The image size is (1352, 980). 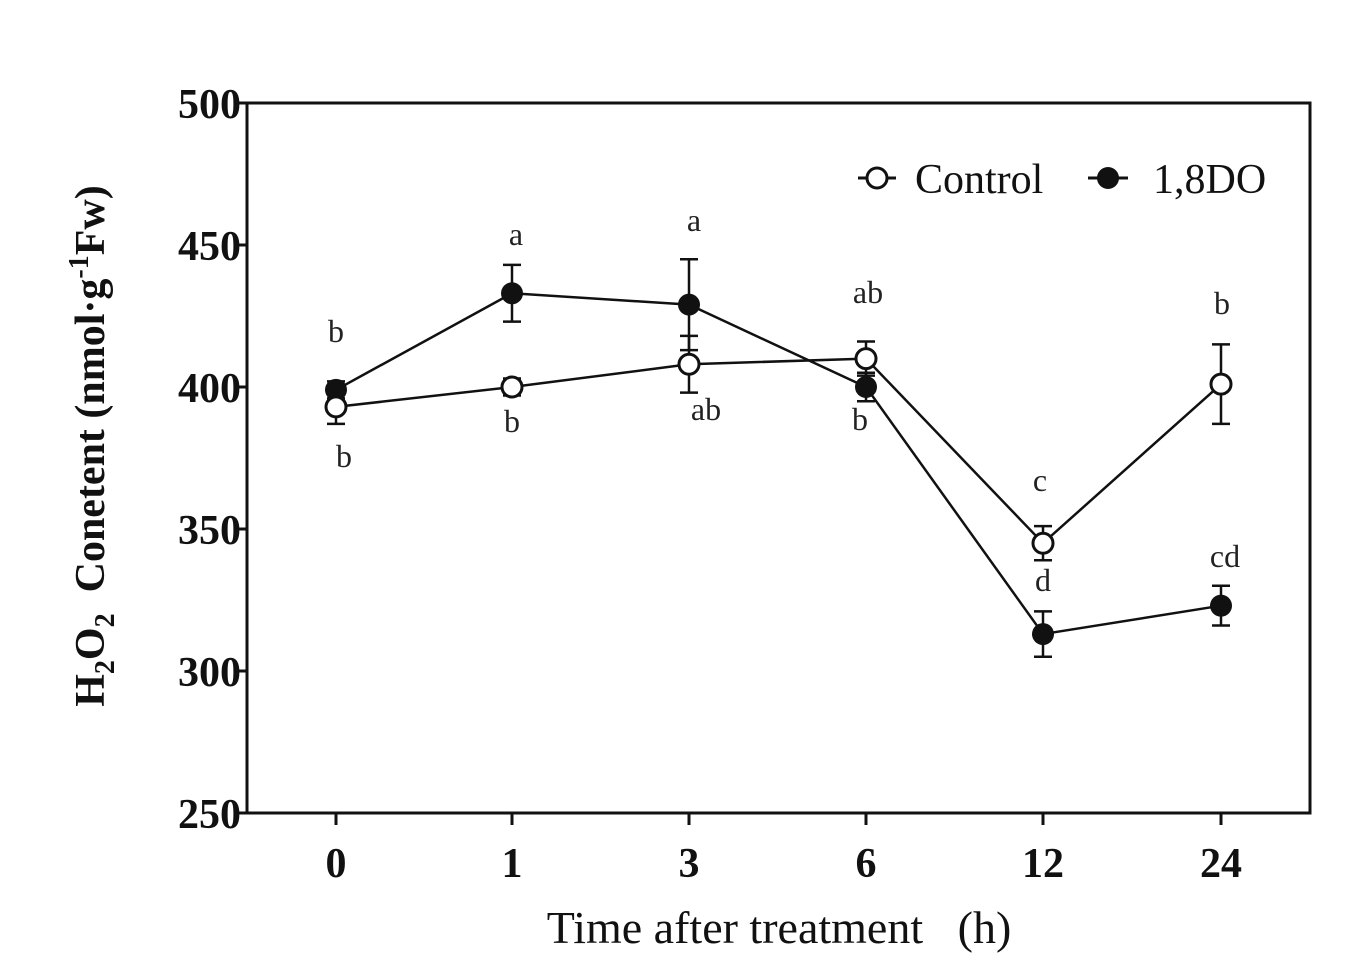 What do you see at coordinates (784, 850) in the screenshot?
I see `x-axis: 0 1 3 6 12 24` at bounding box center [784, 850].